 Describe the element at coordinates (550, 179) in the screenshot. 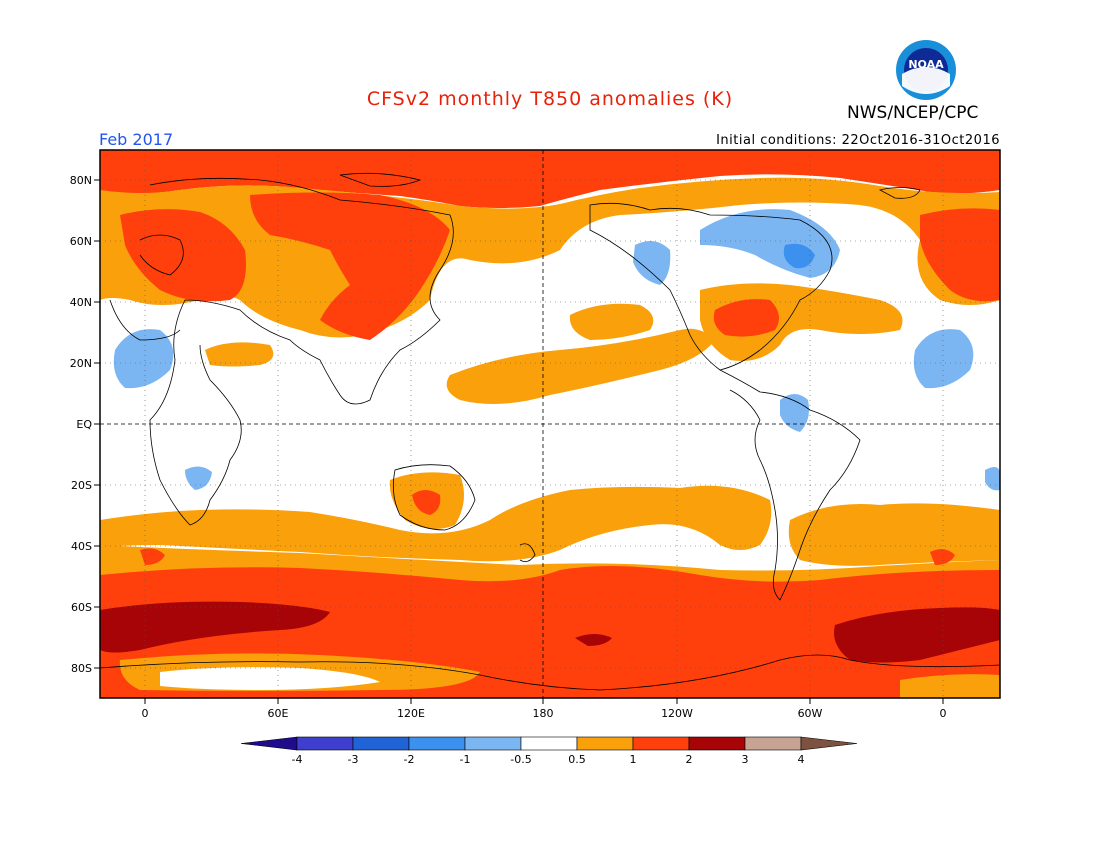

I see `warm-region-arctic` at that location.